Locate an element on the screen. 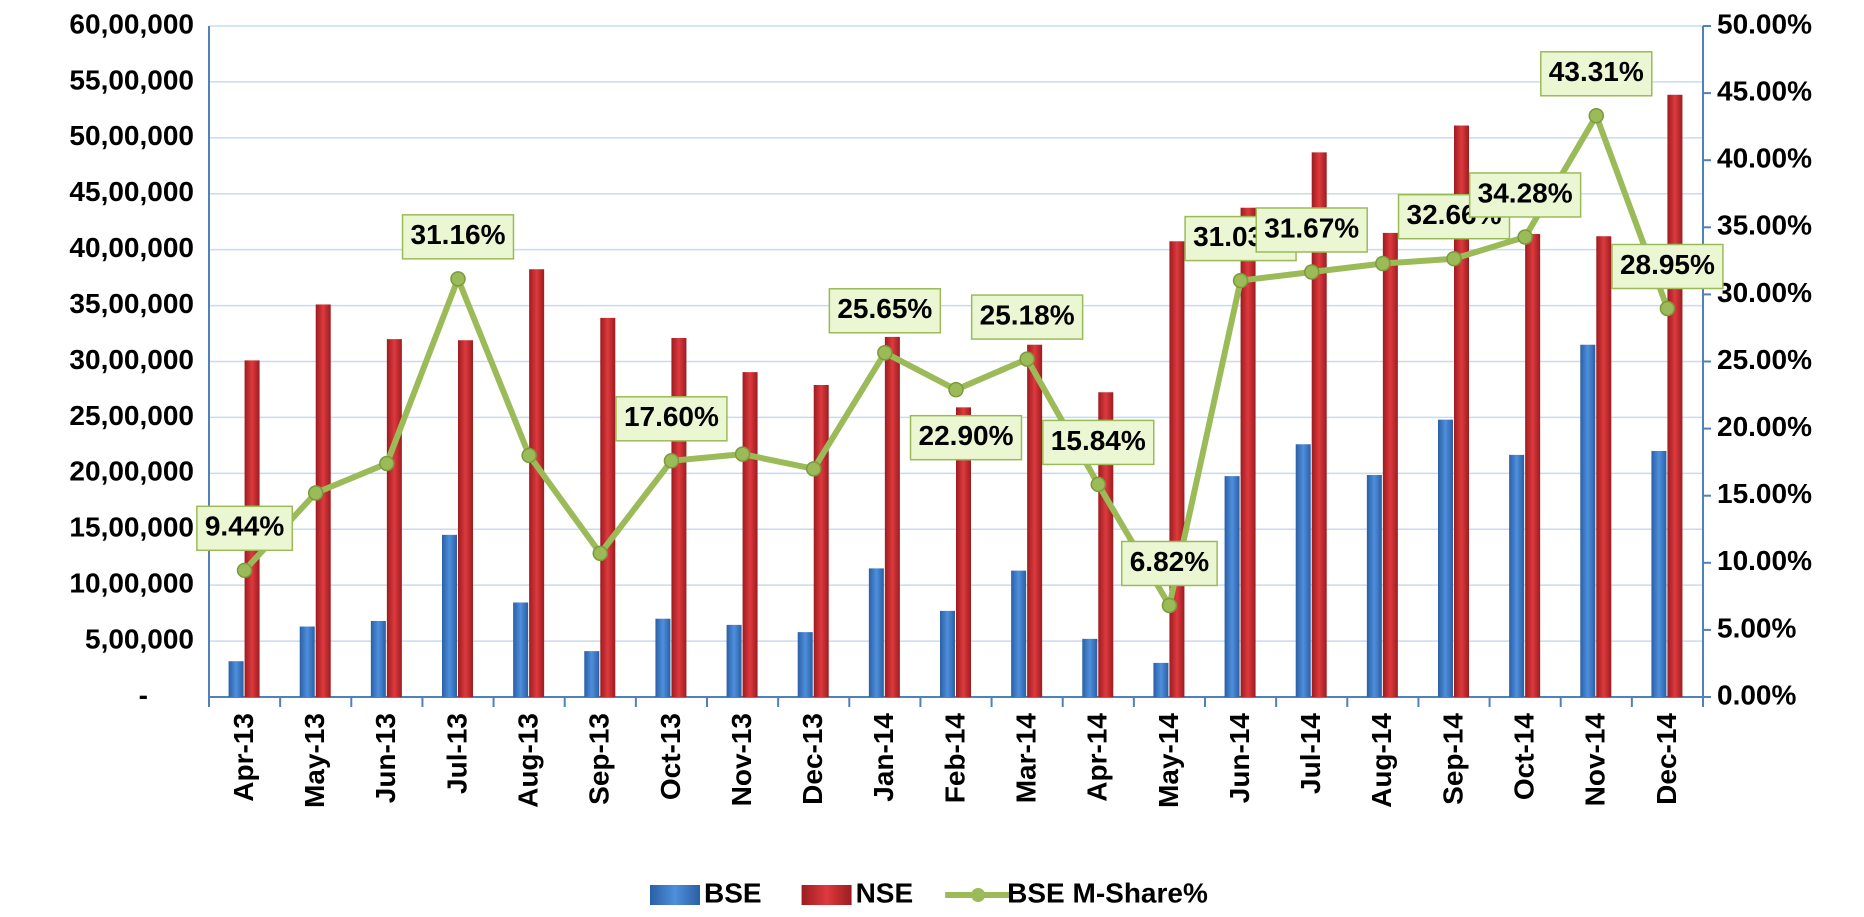 This screenshot has width=1864, height=917. data-label-text: 9.44% is located at coordinates (244, 526).